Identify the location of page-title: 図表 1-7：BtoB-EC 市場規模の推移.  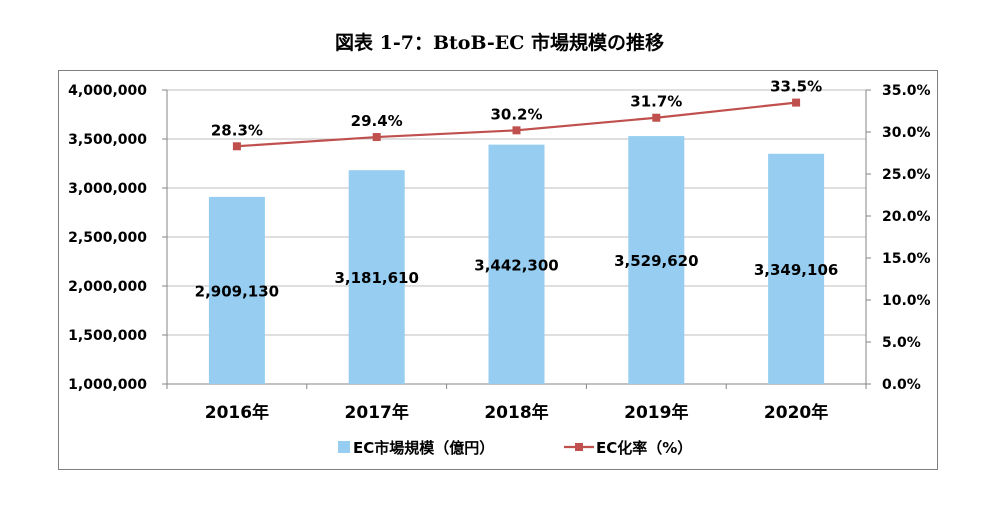
(499, 43).